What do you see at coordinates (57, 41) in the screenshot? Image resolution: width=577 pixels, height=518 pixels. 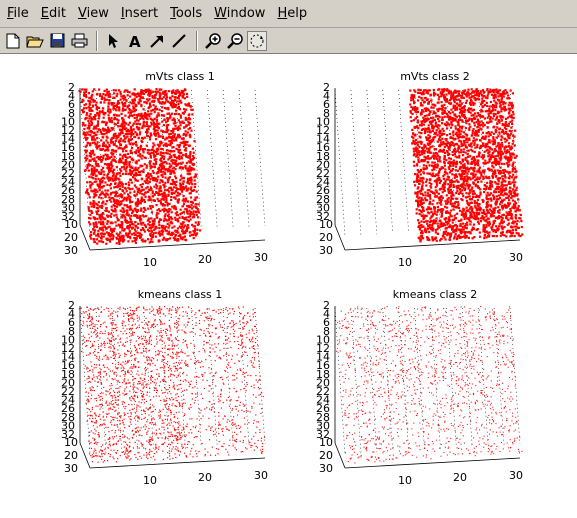 I see `save-icon` at bounding box center [57, 41].